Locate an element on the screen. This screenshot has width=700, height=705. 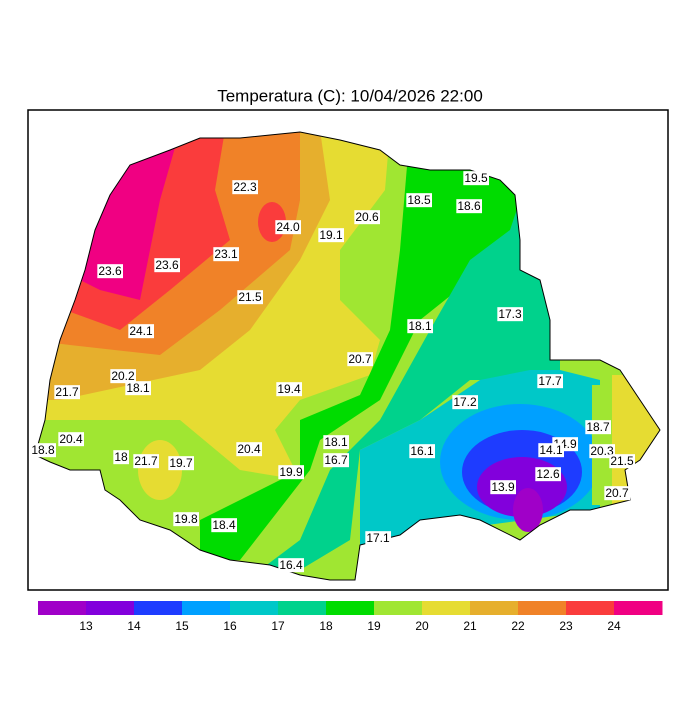
station-value: 16.7 is located at coordinates (336, 460).